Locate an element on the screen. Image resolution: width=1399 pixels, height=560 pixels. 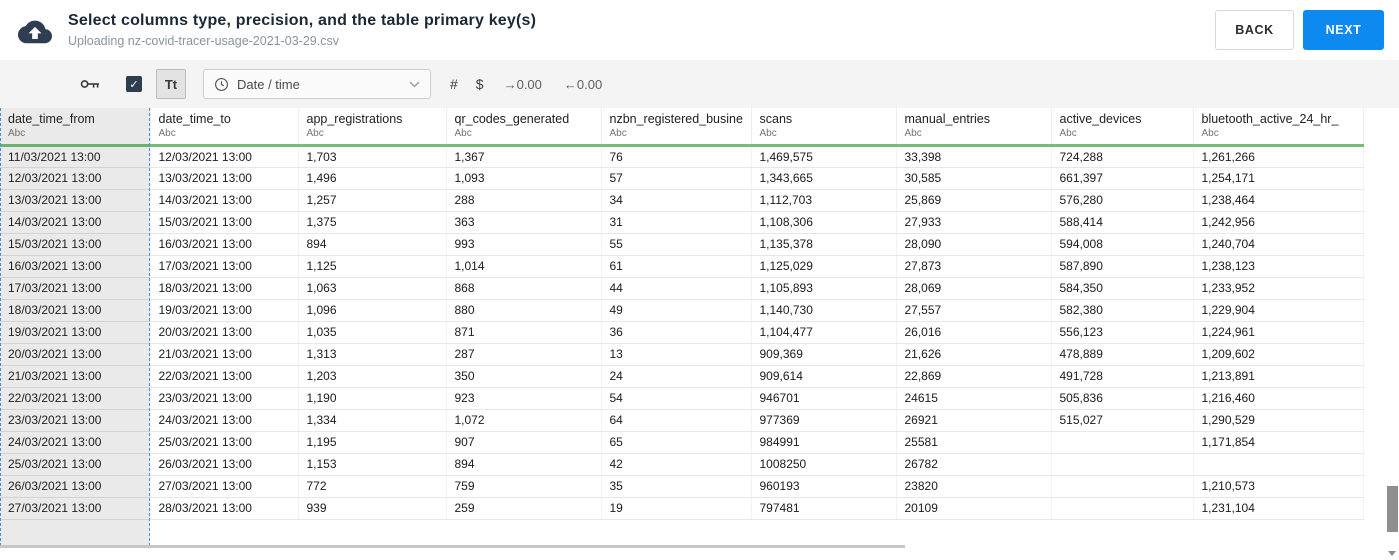
cell: 1,171,854 is located at coordinates (1278, 442).